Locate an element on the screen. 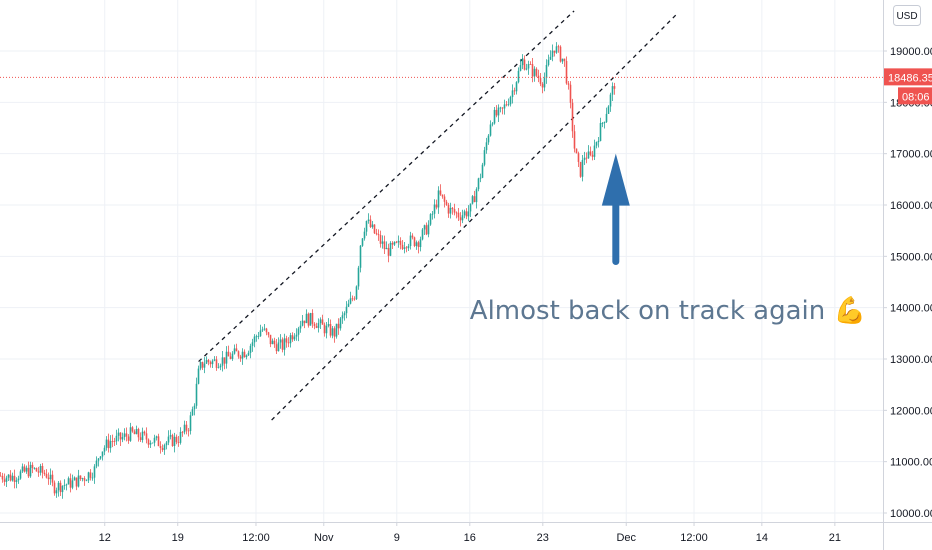 The height and width of the screenshot is (550, 932). y-tick-label: 12000.00 is located at coordinates (911, 411).